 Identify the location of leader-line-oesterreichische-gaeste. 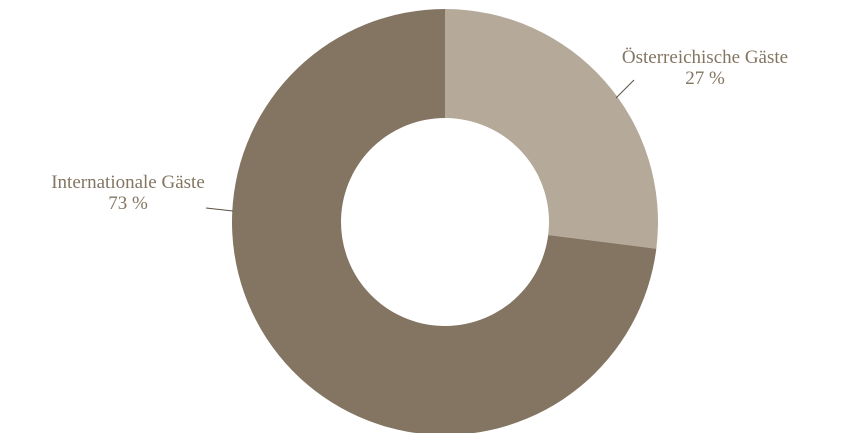
(625, 89).